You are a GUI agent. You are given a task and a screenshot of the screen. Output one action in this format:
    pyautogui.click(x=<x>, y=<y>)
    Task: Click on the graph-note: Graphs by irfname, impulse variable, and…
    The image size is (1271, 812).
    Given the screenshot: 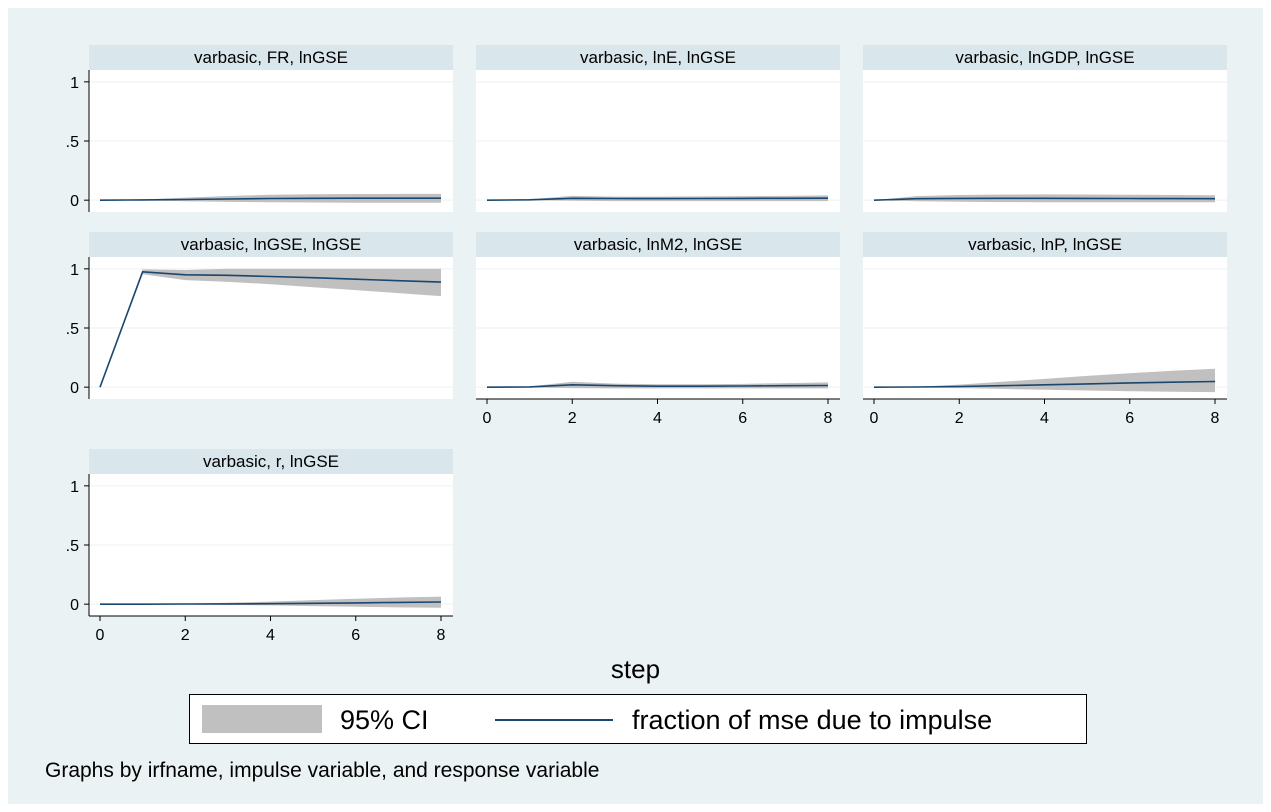 What is the action you would take?
    pyautogui.click(x=322, y=770)
    